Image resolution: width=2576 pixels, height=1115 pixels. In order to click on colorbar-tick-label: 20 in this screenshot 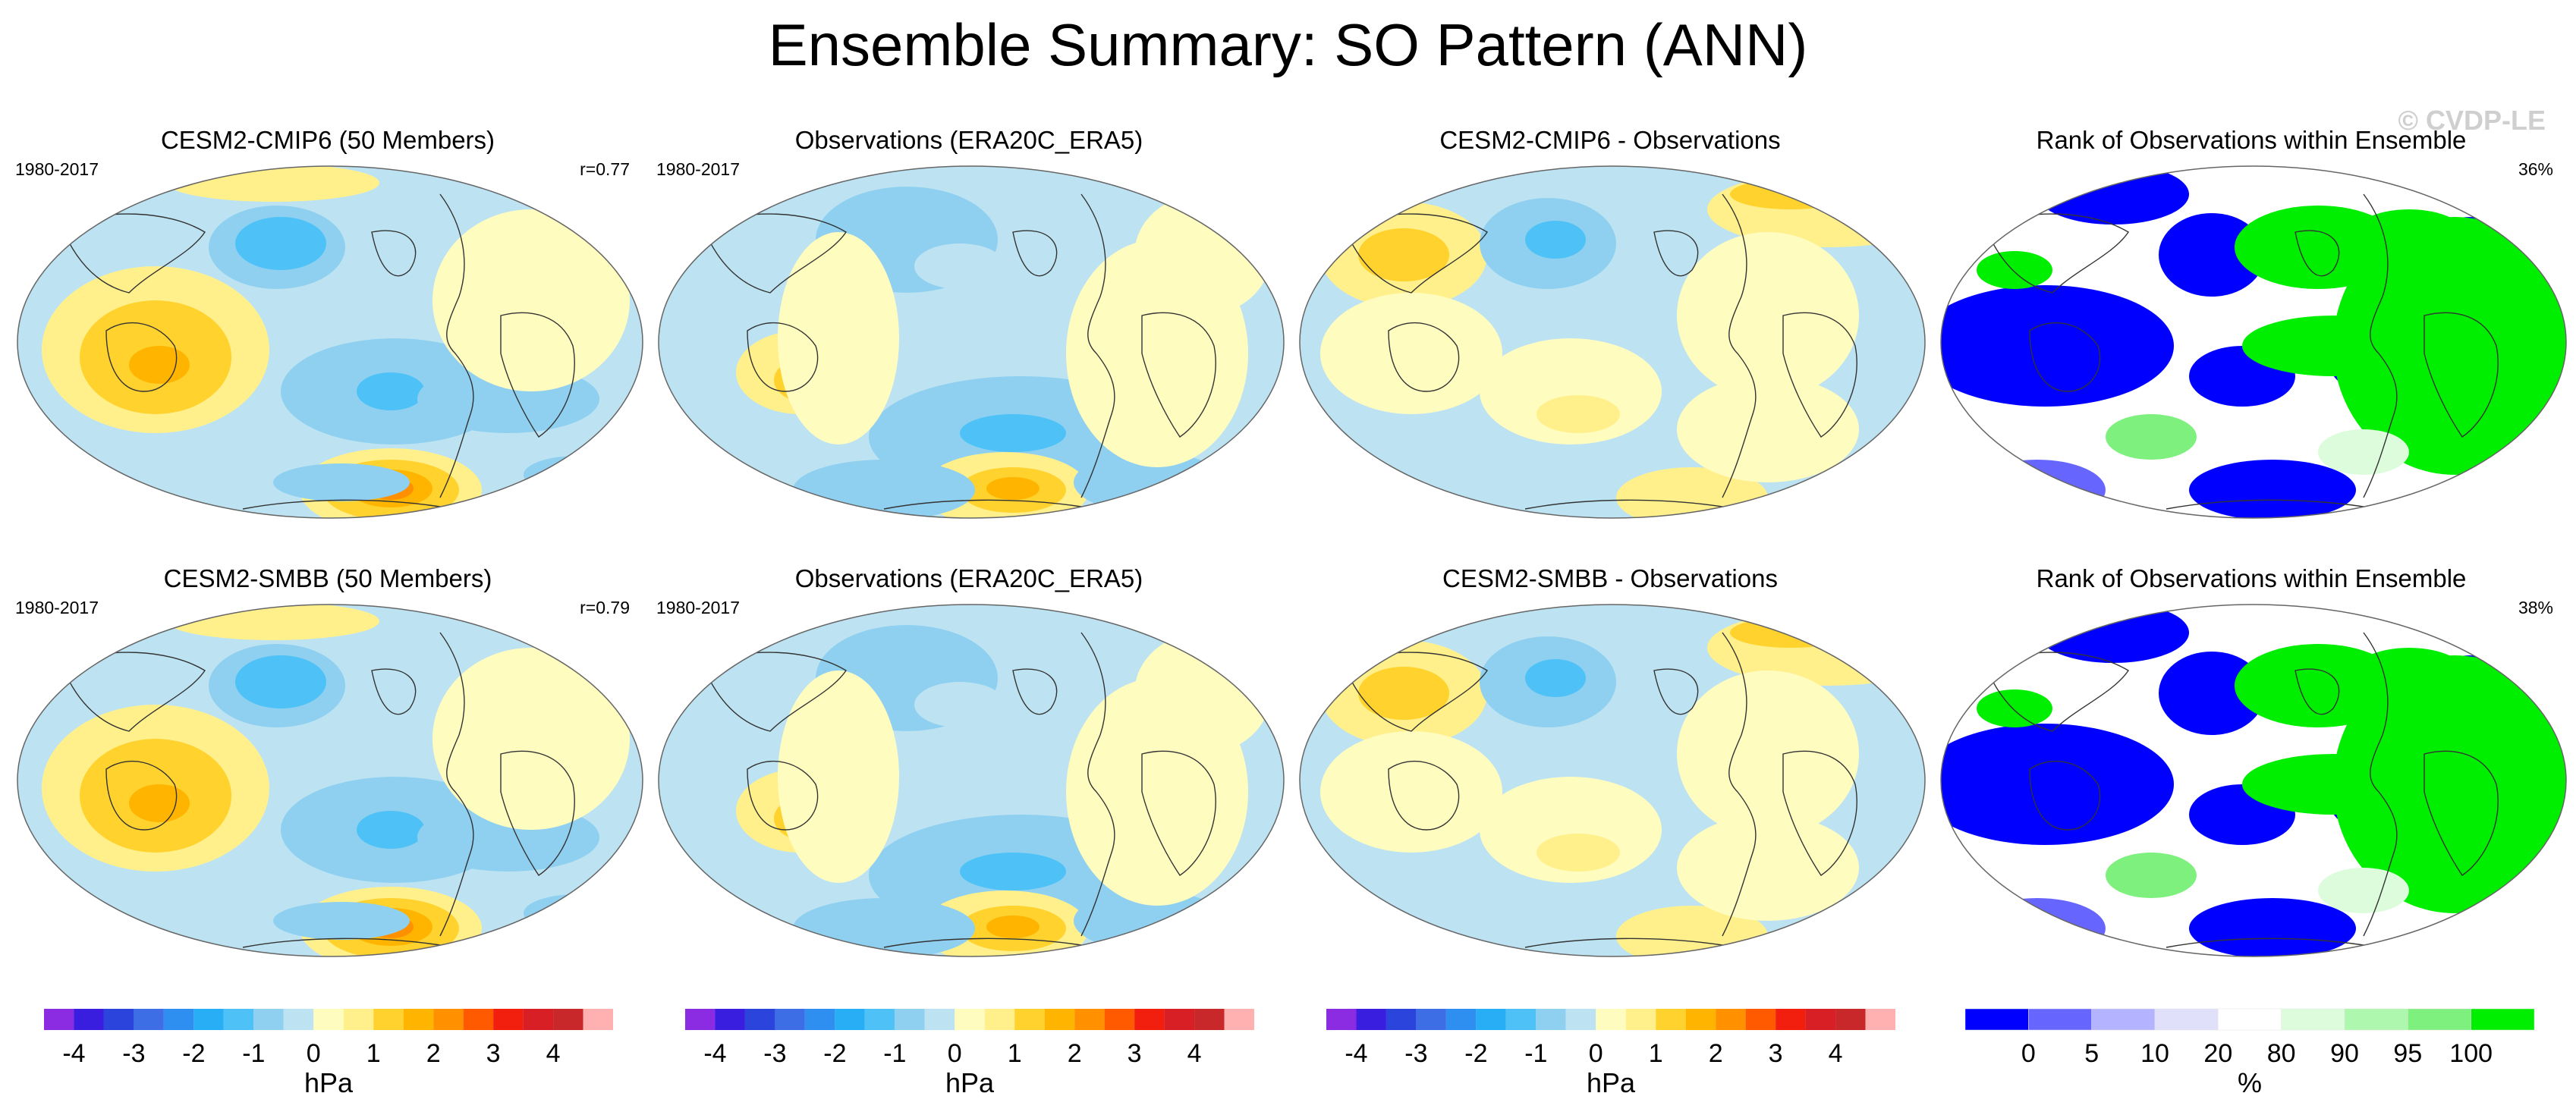, I will do `click(2217, 1053)`.